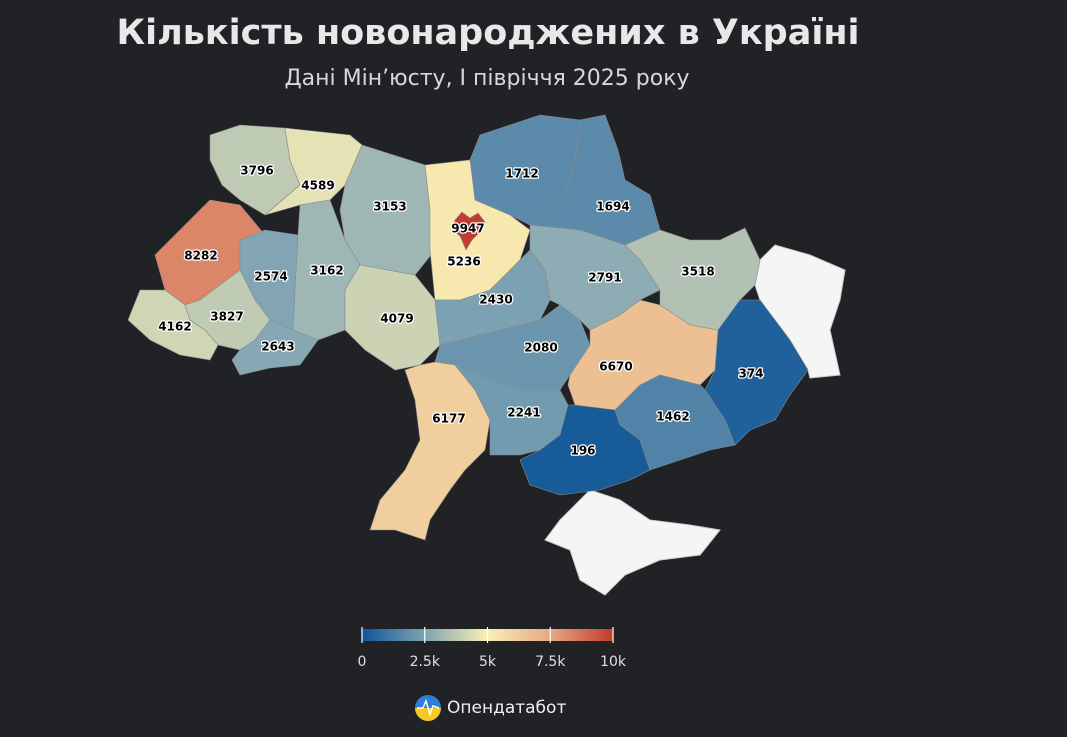 This screenshot has width=1067, height=737. Describe the element at coordinates (174, 327) in the screenshot. I see `value-label: 4162` at that location.